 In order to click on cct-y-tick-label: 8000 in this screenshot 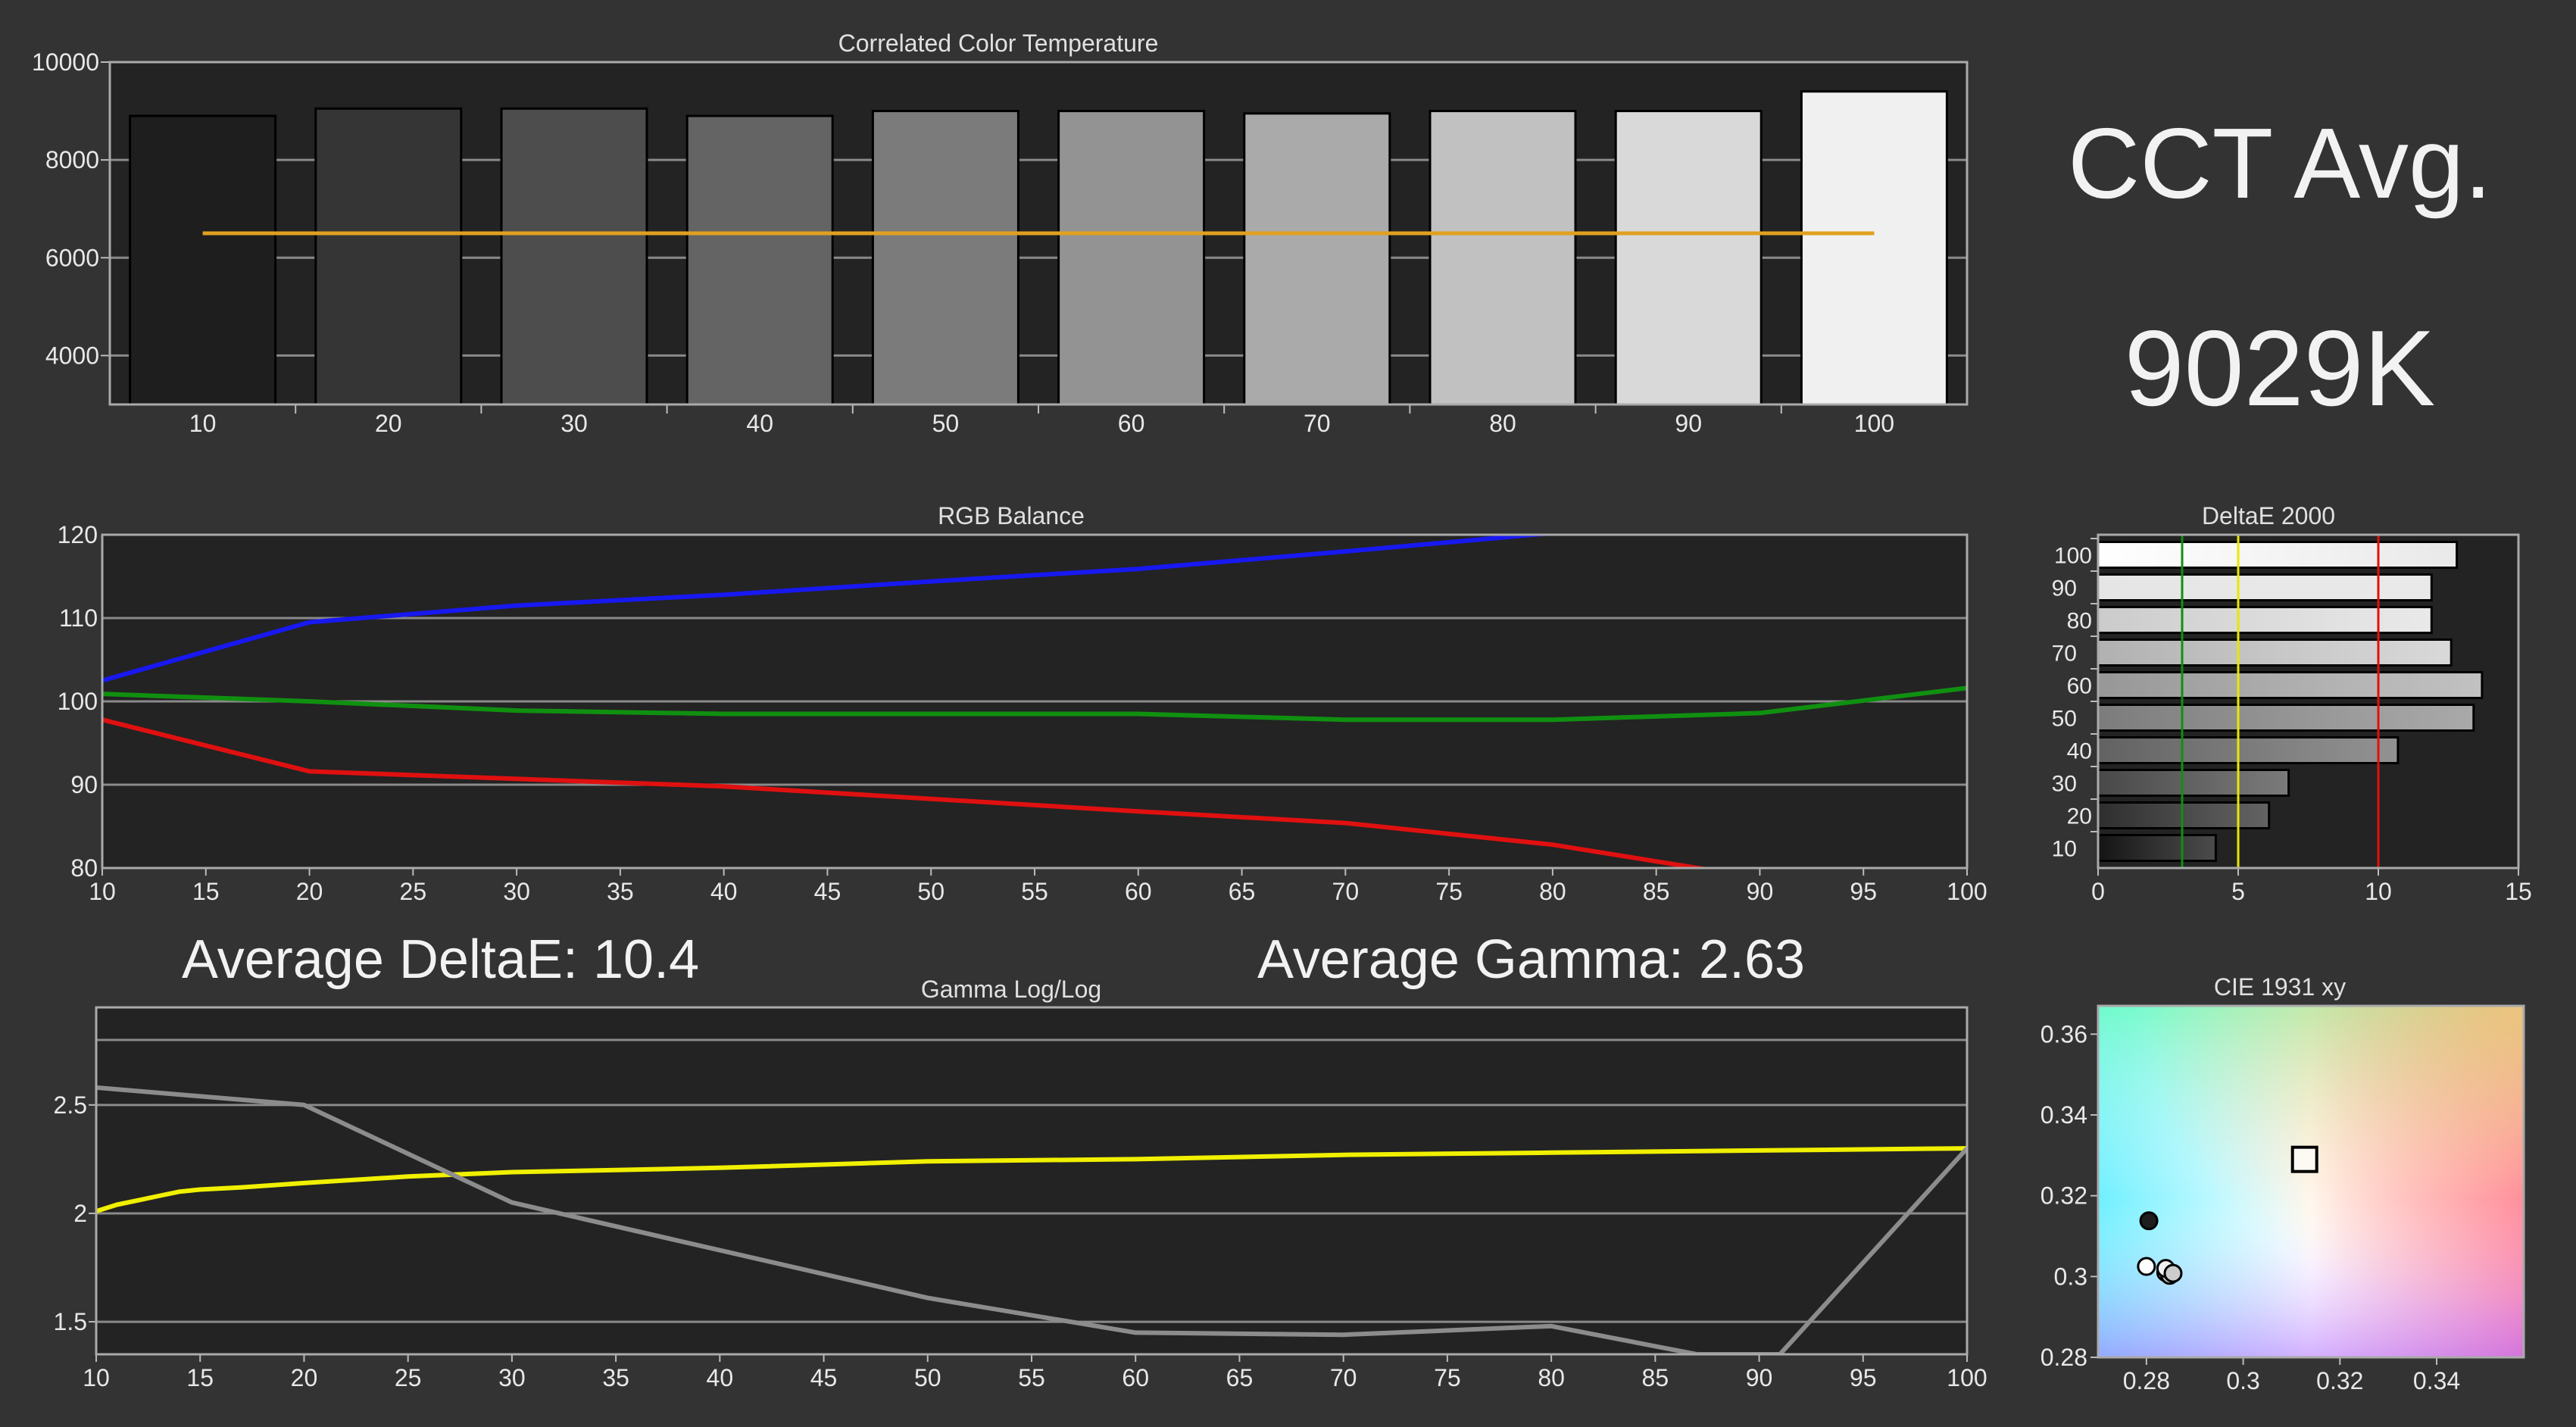, I will do `click(72, 159)`.